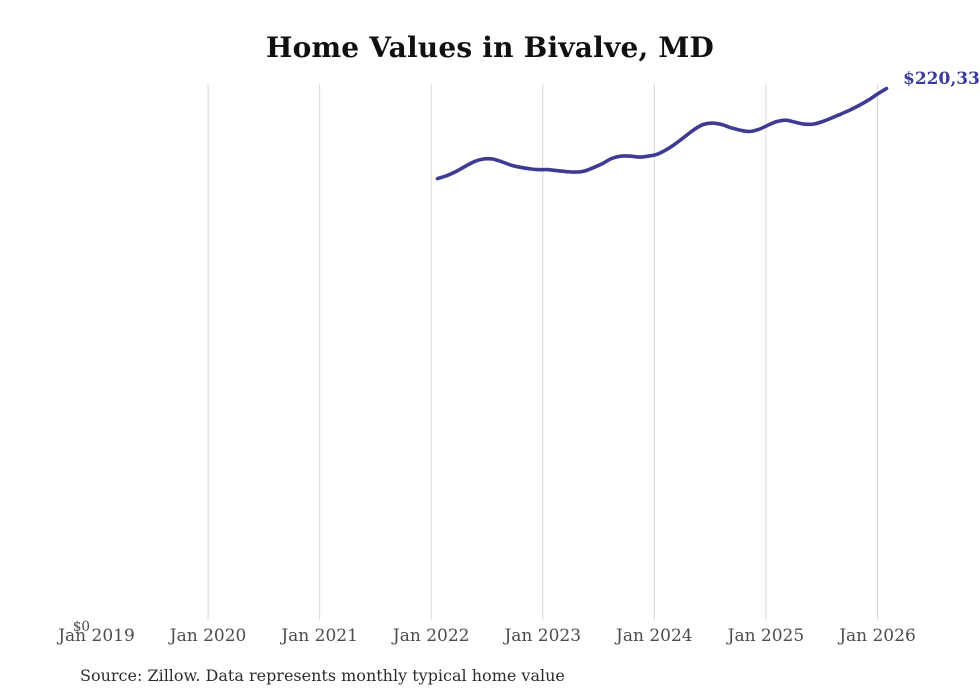 The height and width of the screenshot is (699, 980). Describe the element at coordinates (207, 636) in the screenshot. I see `x-tick-label: Jan 2020` at that location.